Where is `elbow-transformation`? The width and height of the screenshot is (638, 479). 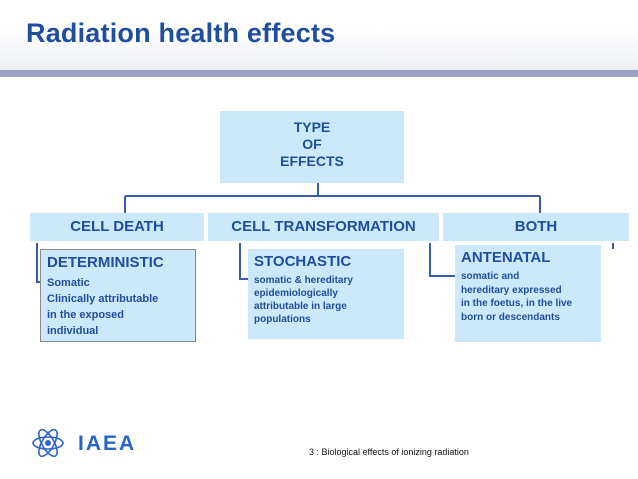
elbow-transformation is located at coordinates (243, 261).